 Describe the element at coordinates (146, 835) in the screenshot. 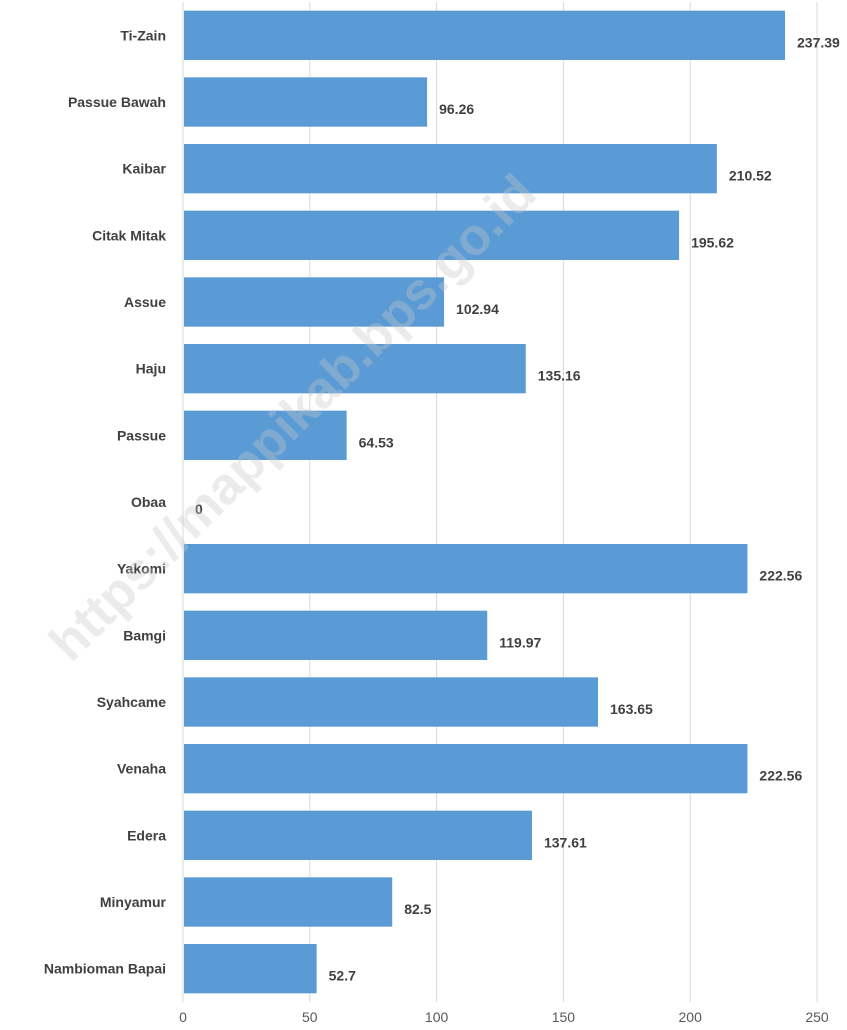

I see `category-label: Edera` at that location.